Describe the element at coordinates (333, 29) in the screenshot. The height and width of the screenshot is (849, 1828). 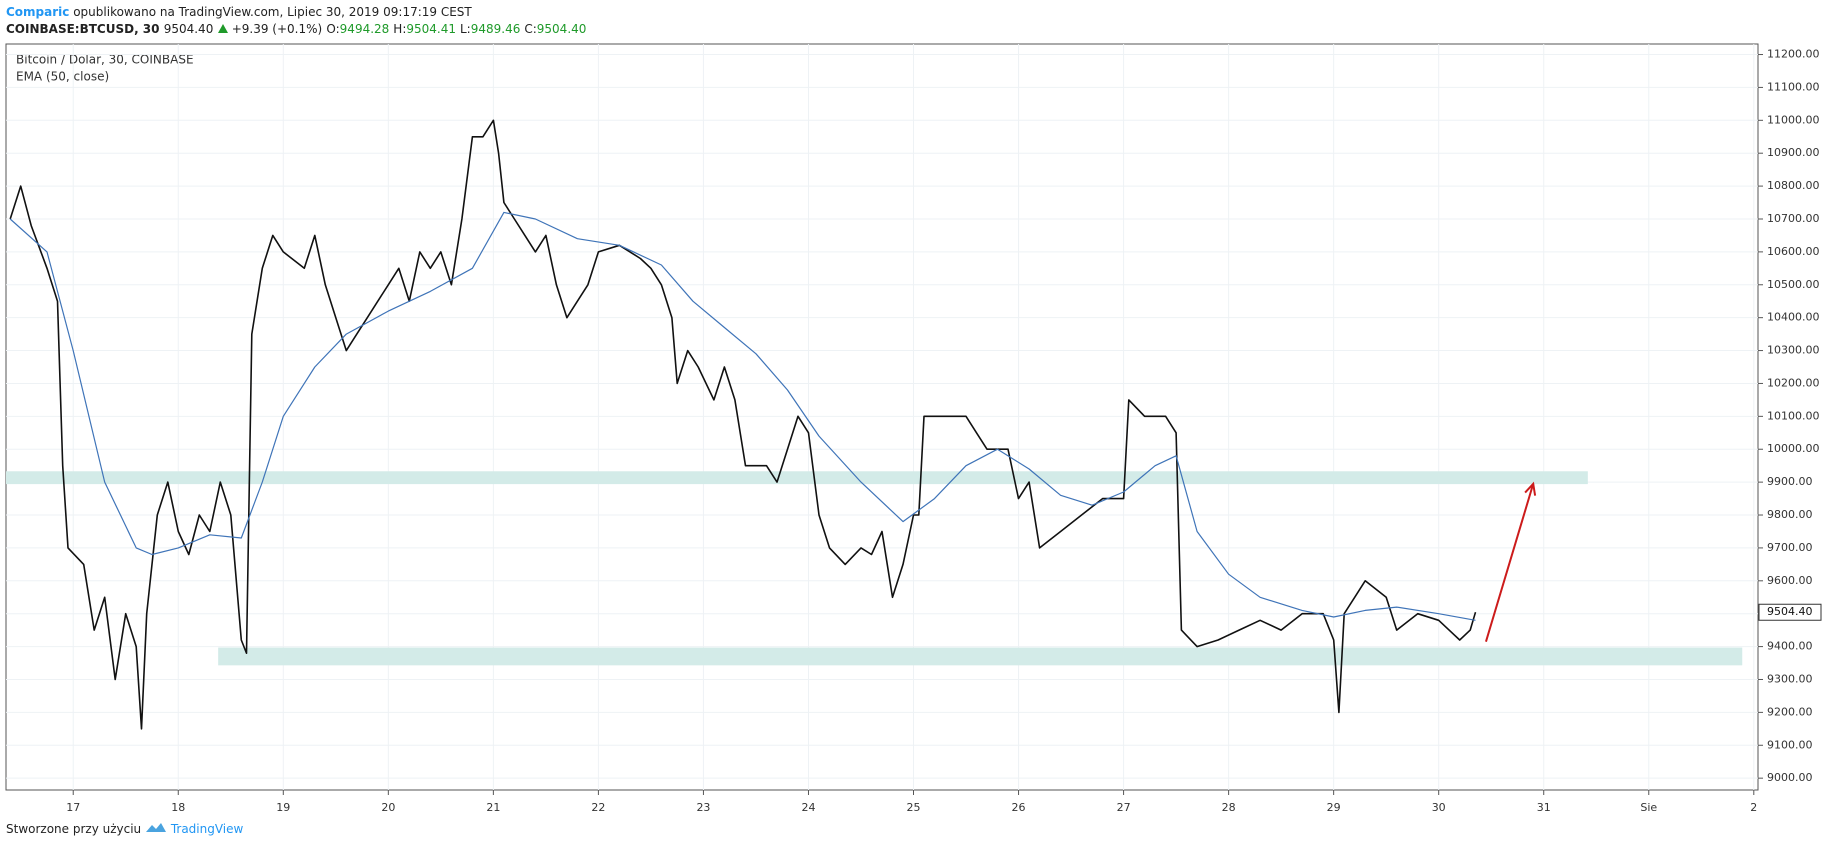
I see `ohlc-label: O:` at that location.